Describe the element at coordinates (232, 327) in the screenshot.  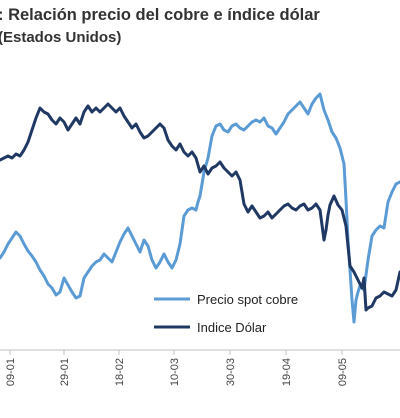
I see `legend-label-indice-dolar: Indice Dólar` at that location.